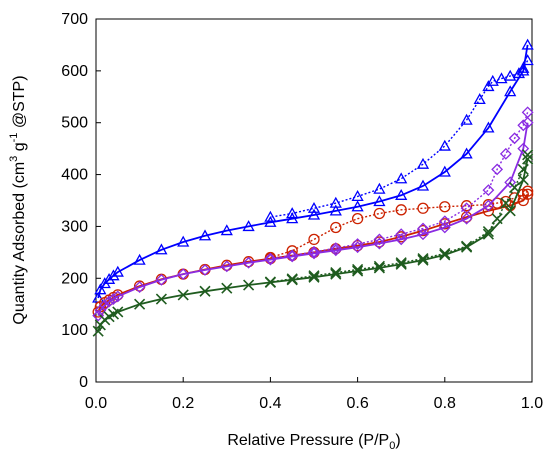 This screenshot has width=550, height=456. I want to click on y-axis-title: Quantity Adsorbed (cm3 g-1 @STP), so click(18, 199).